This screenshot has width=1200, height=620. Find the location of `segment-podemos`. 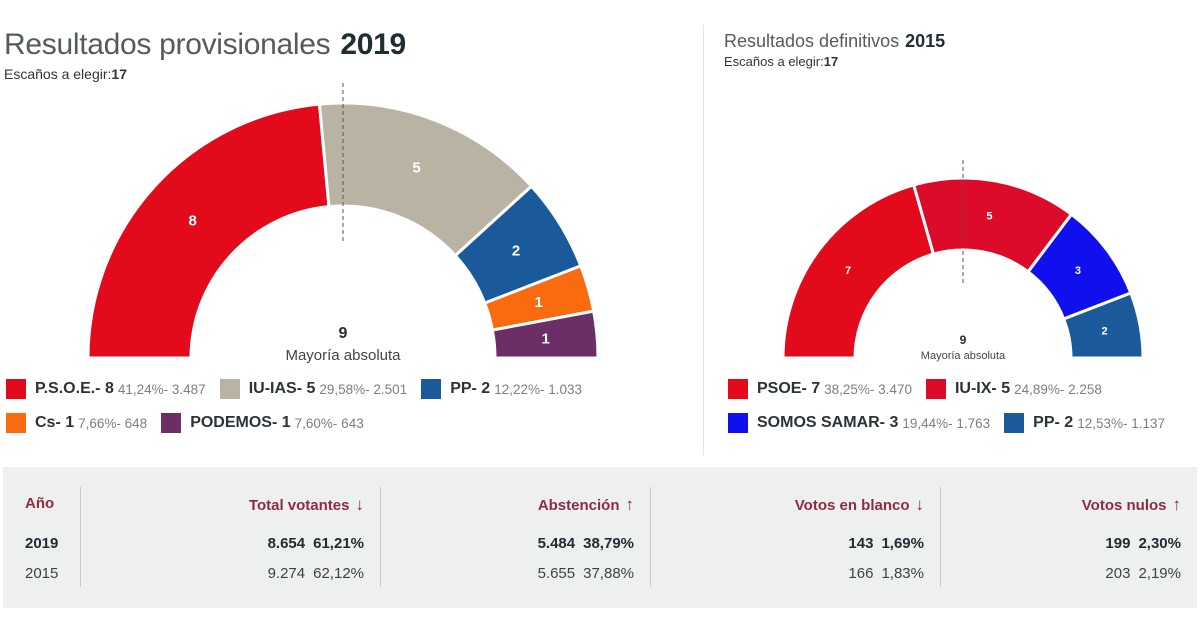

segment-podemos is located at coordinates (545, 334).